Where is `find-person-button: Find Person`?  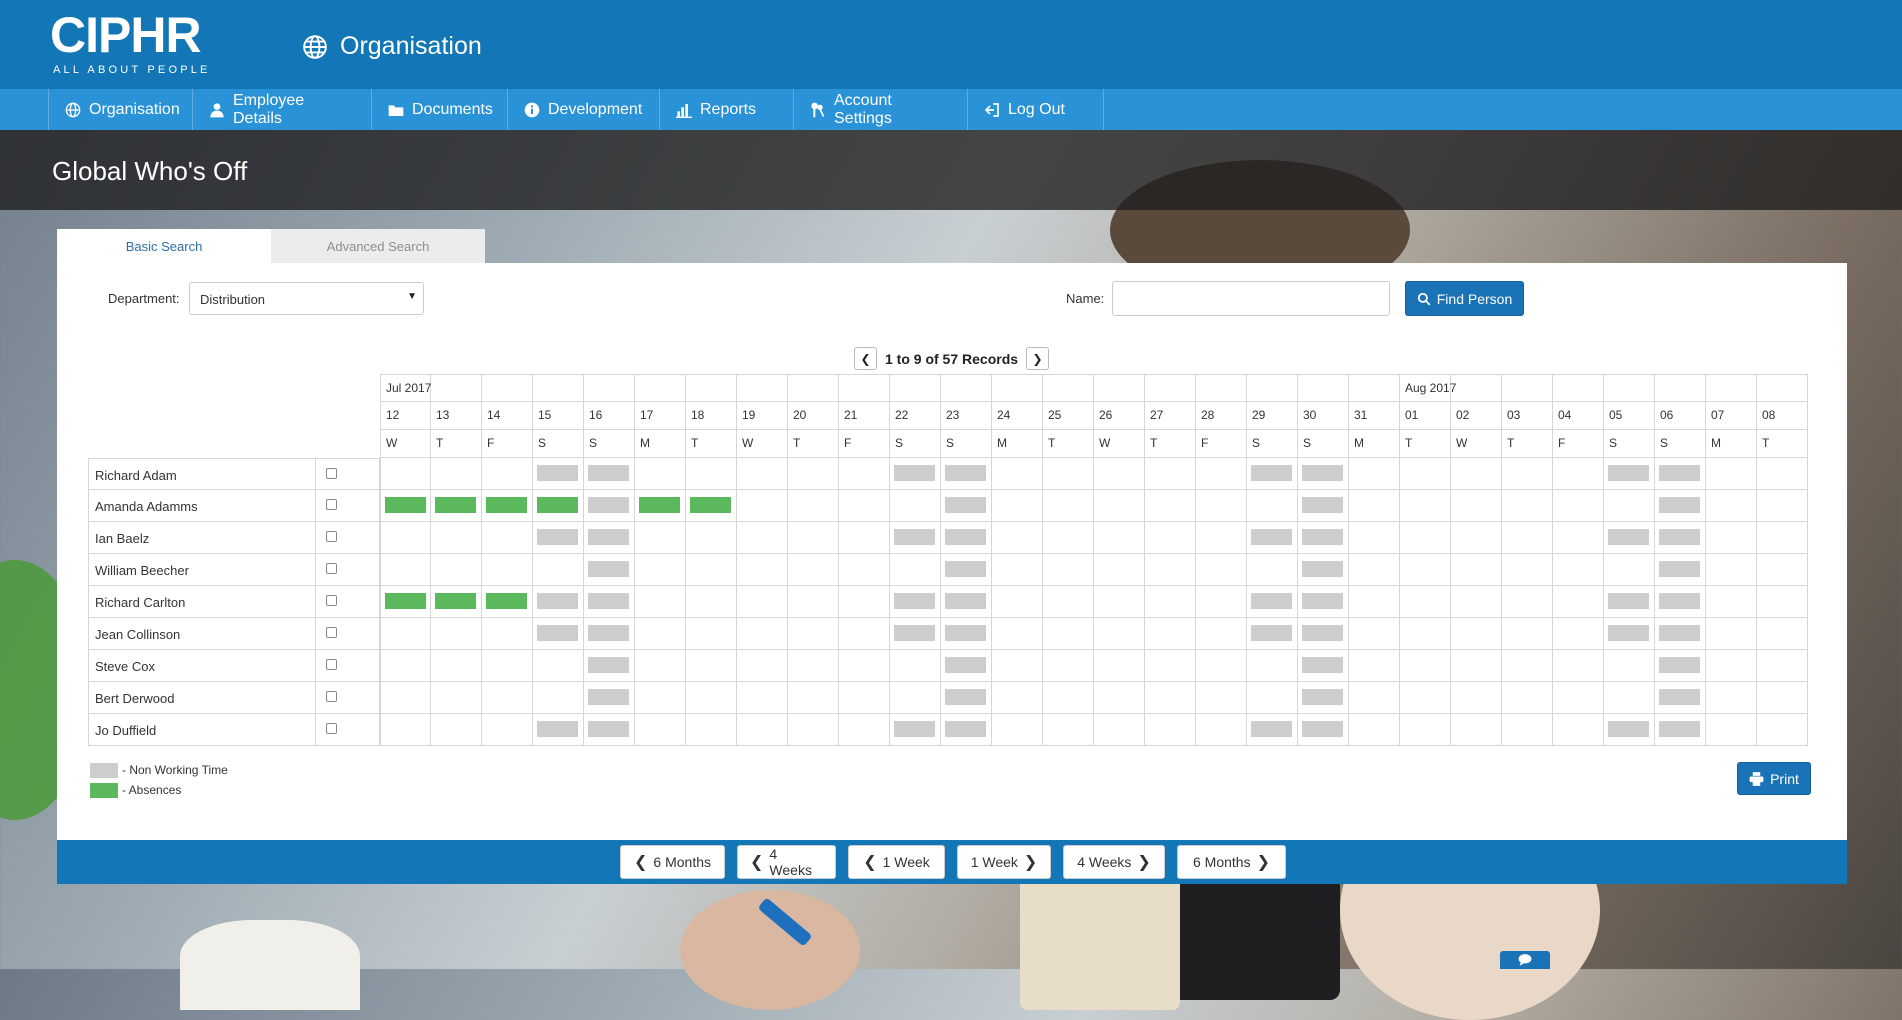
find-person-button: Find Person is located at coordinates (1464, 298).